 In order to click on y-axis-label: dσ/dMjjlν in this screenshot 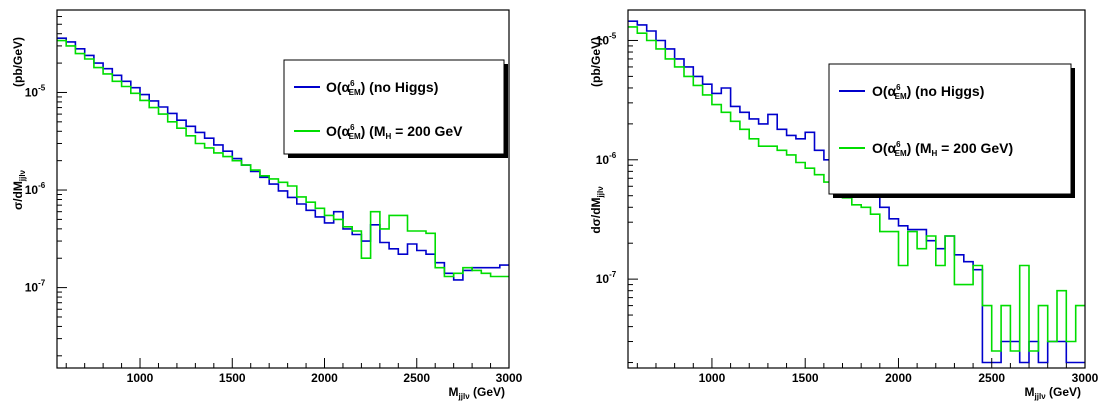, I will do `click(597, 210)`.